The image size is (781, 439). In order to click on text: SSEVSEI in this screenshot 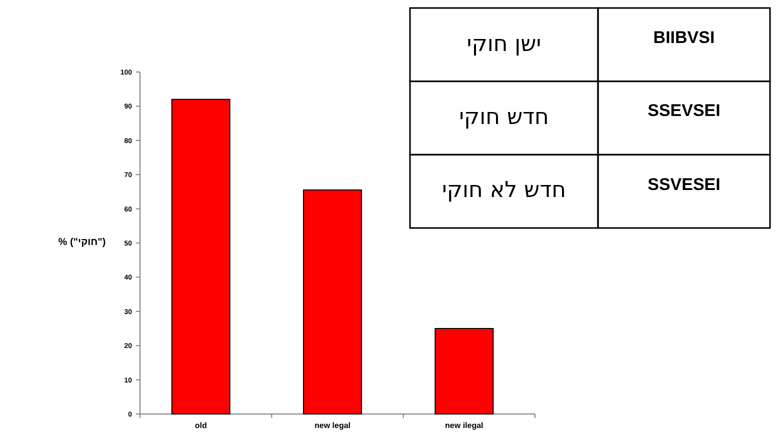, I will do `click(684, 118)`.